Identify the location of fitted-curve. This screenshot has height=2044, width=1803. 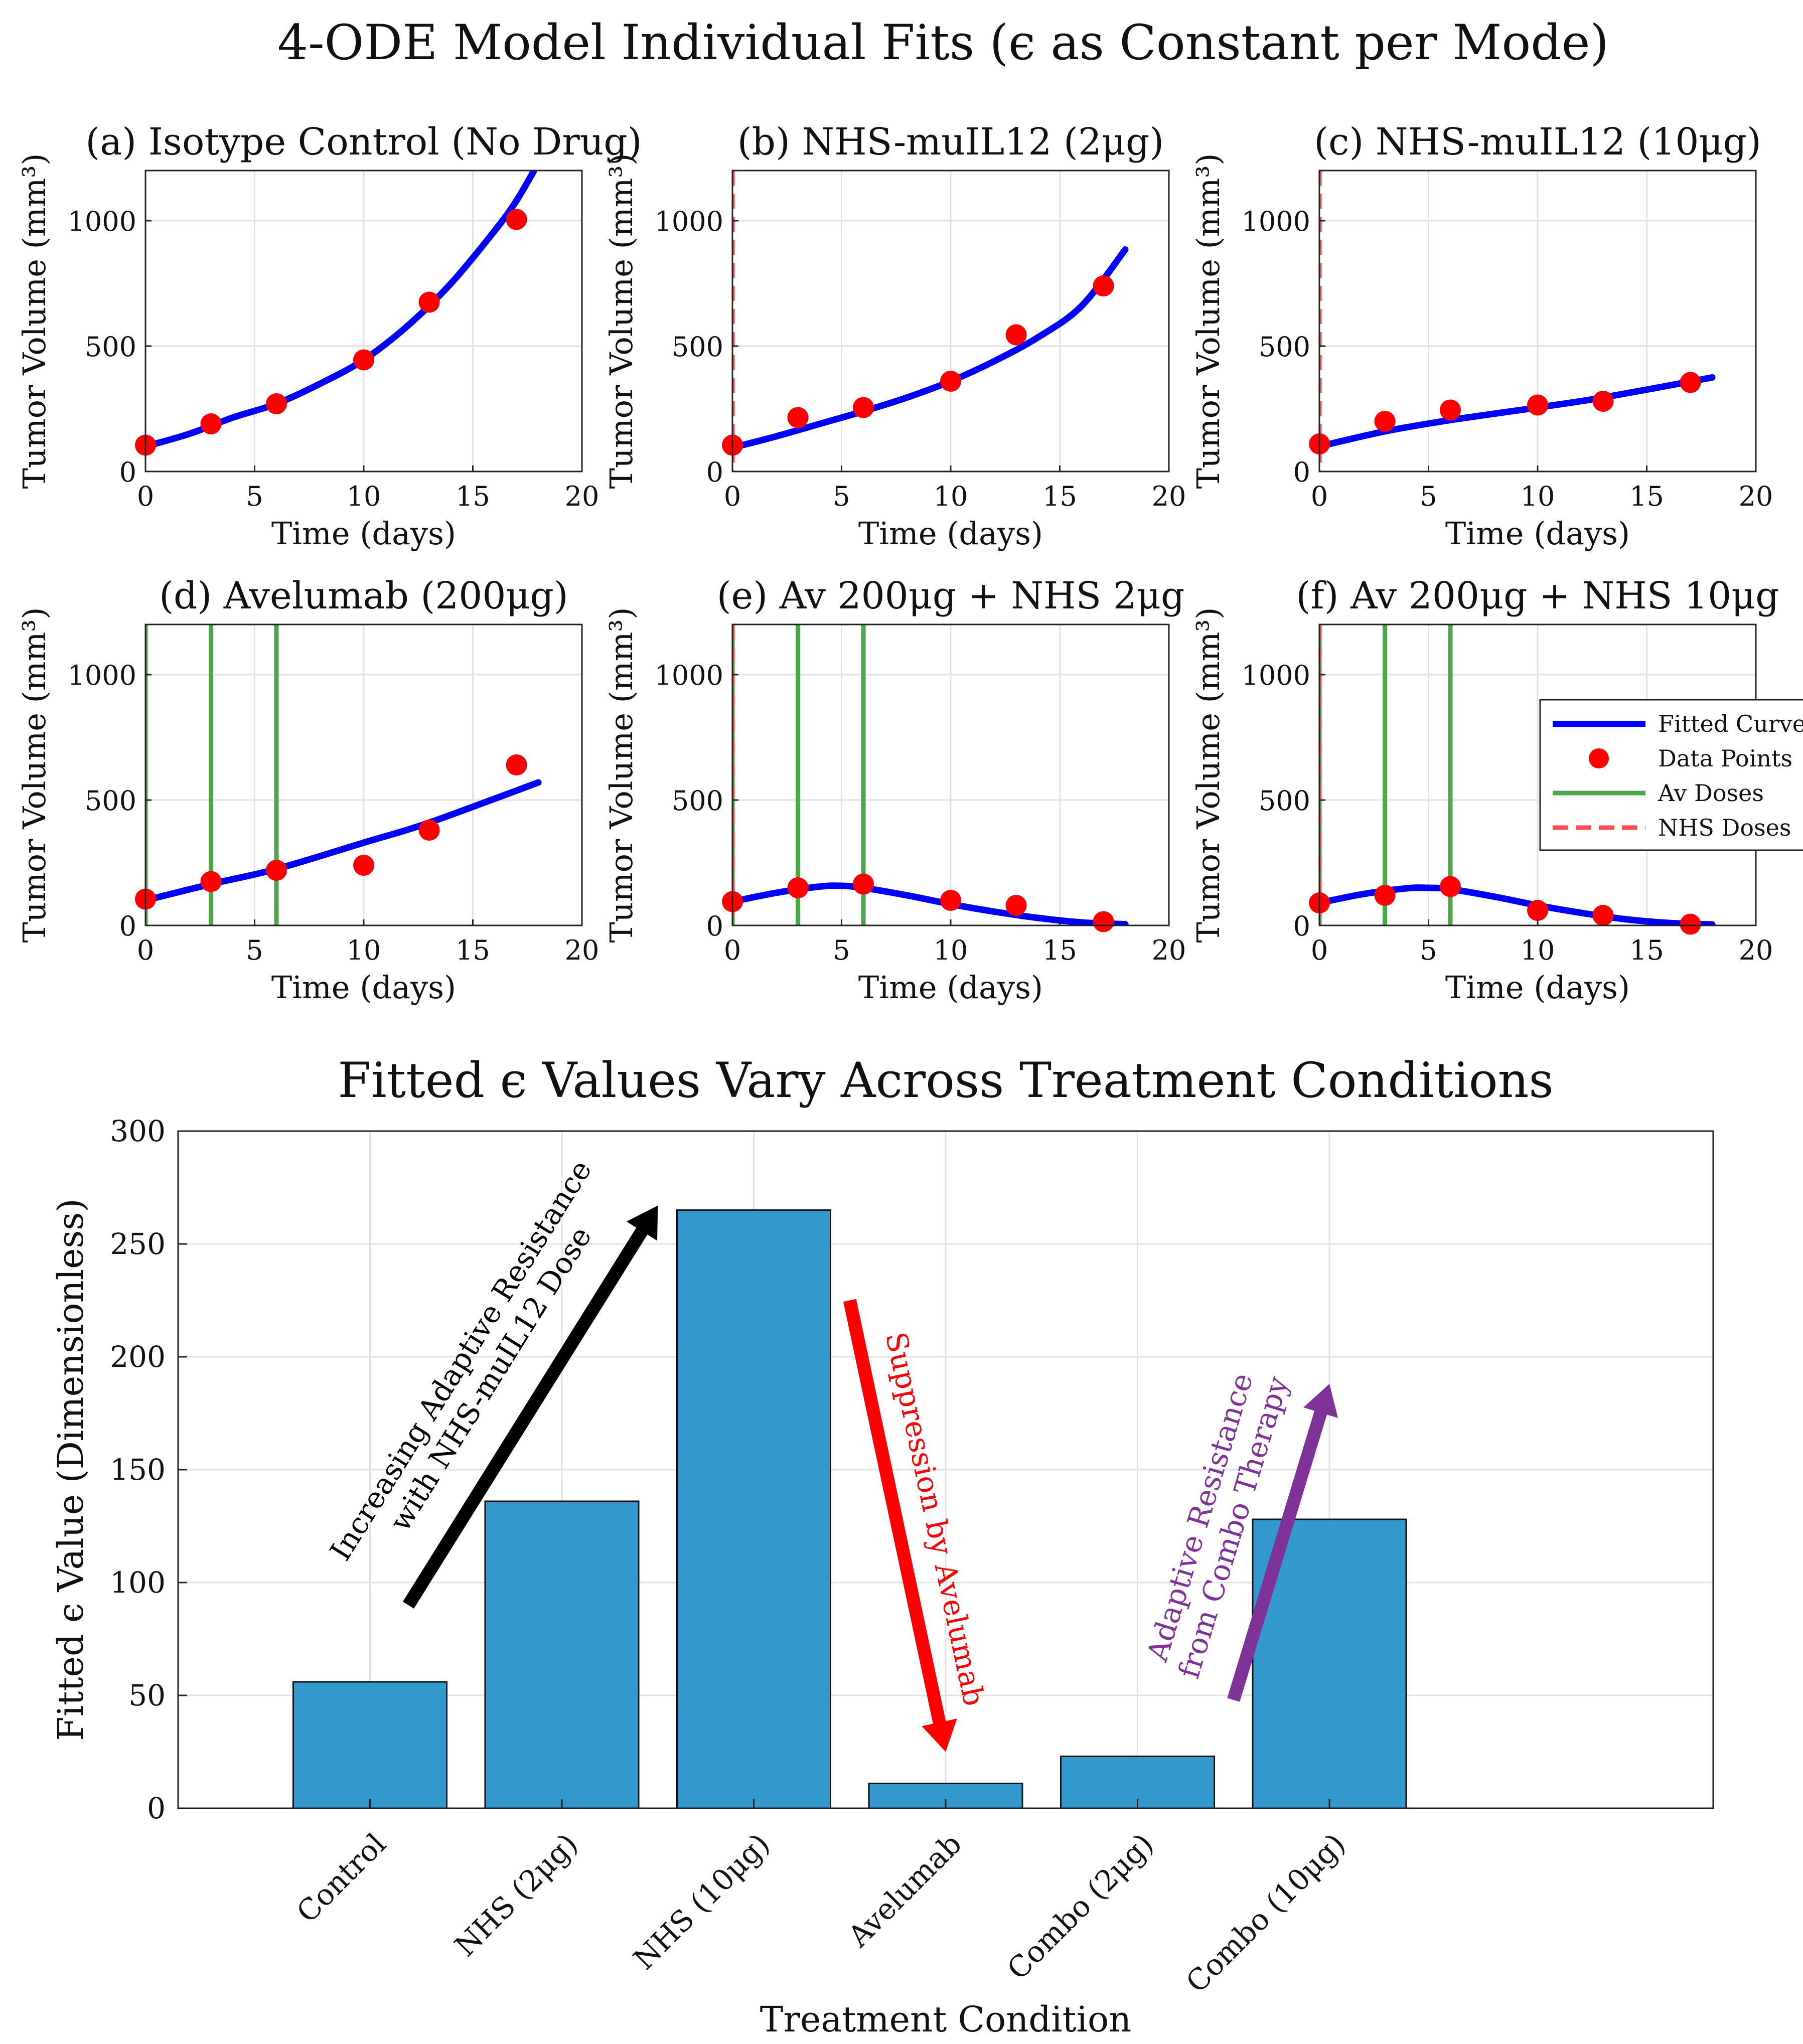
(1517, 412).